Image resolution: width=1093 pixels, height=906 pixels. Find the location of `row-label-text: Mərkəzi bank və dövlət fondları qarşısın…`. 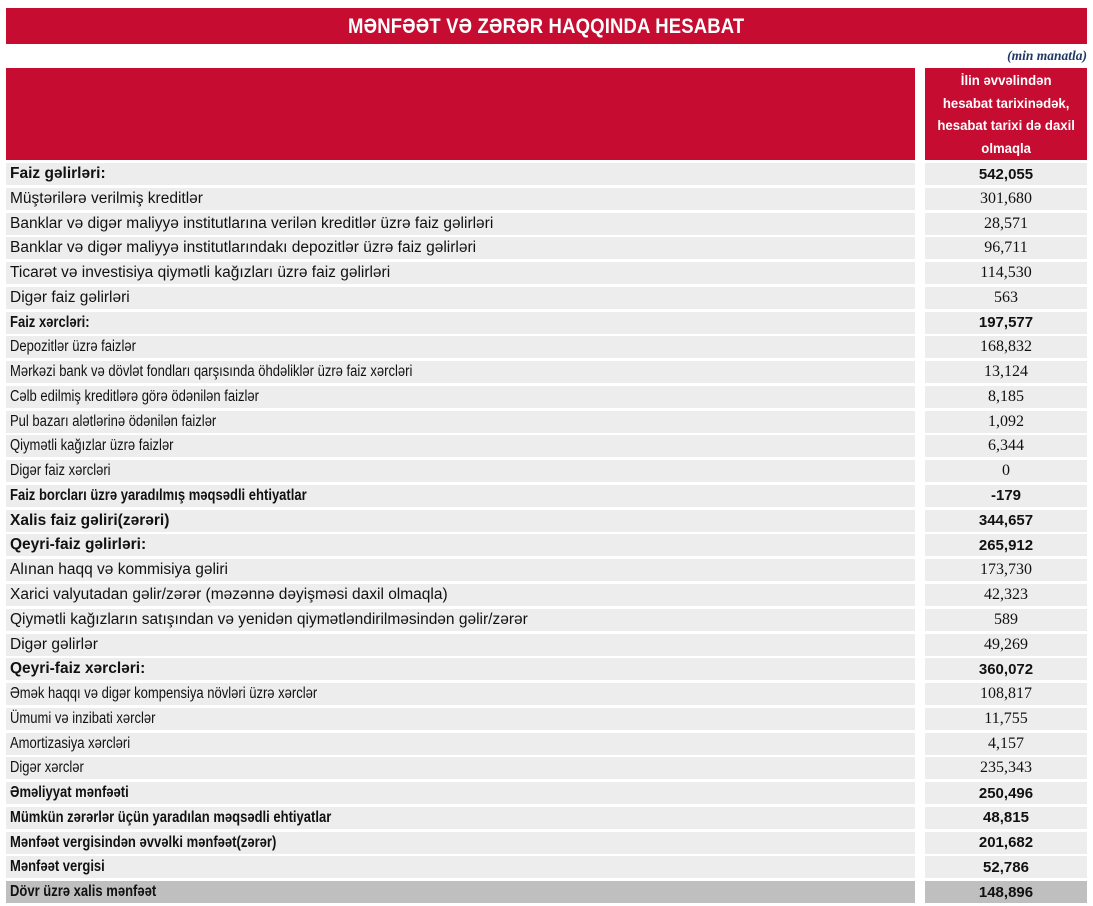

row-label-text: Mərkəzi bank və dövlət fondları qarşısın… is located at coordinates (211, 372).